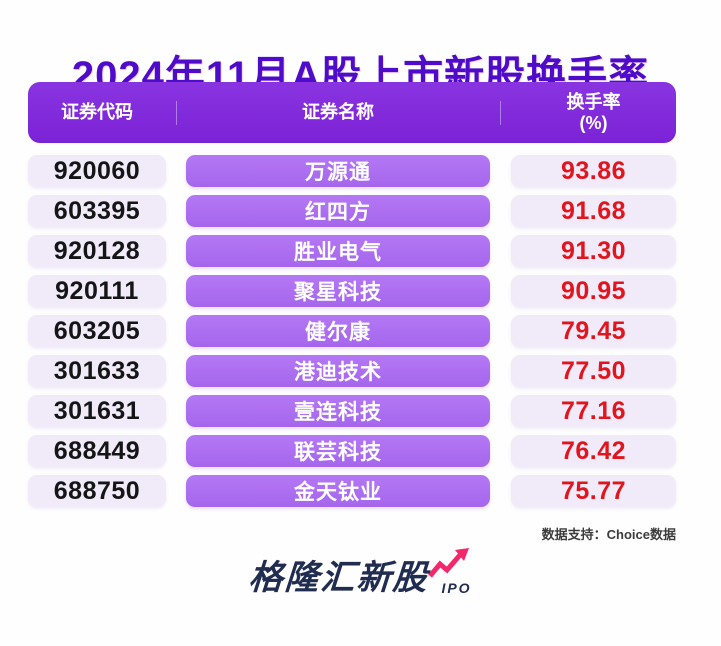  What do you see at coordinates (593, 331) in the screenshot?
I see `turnover-rate: 79.45` at bounding box center [593, 331].